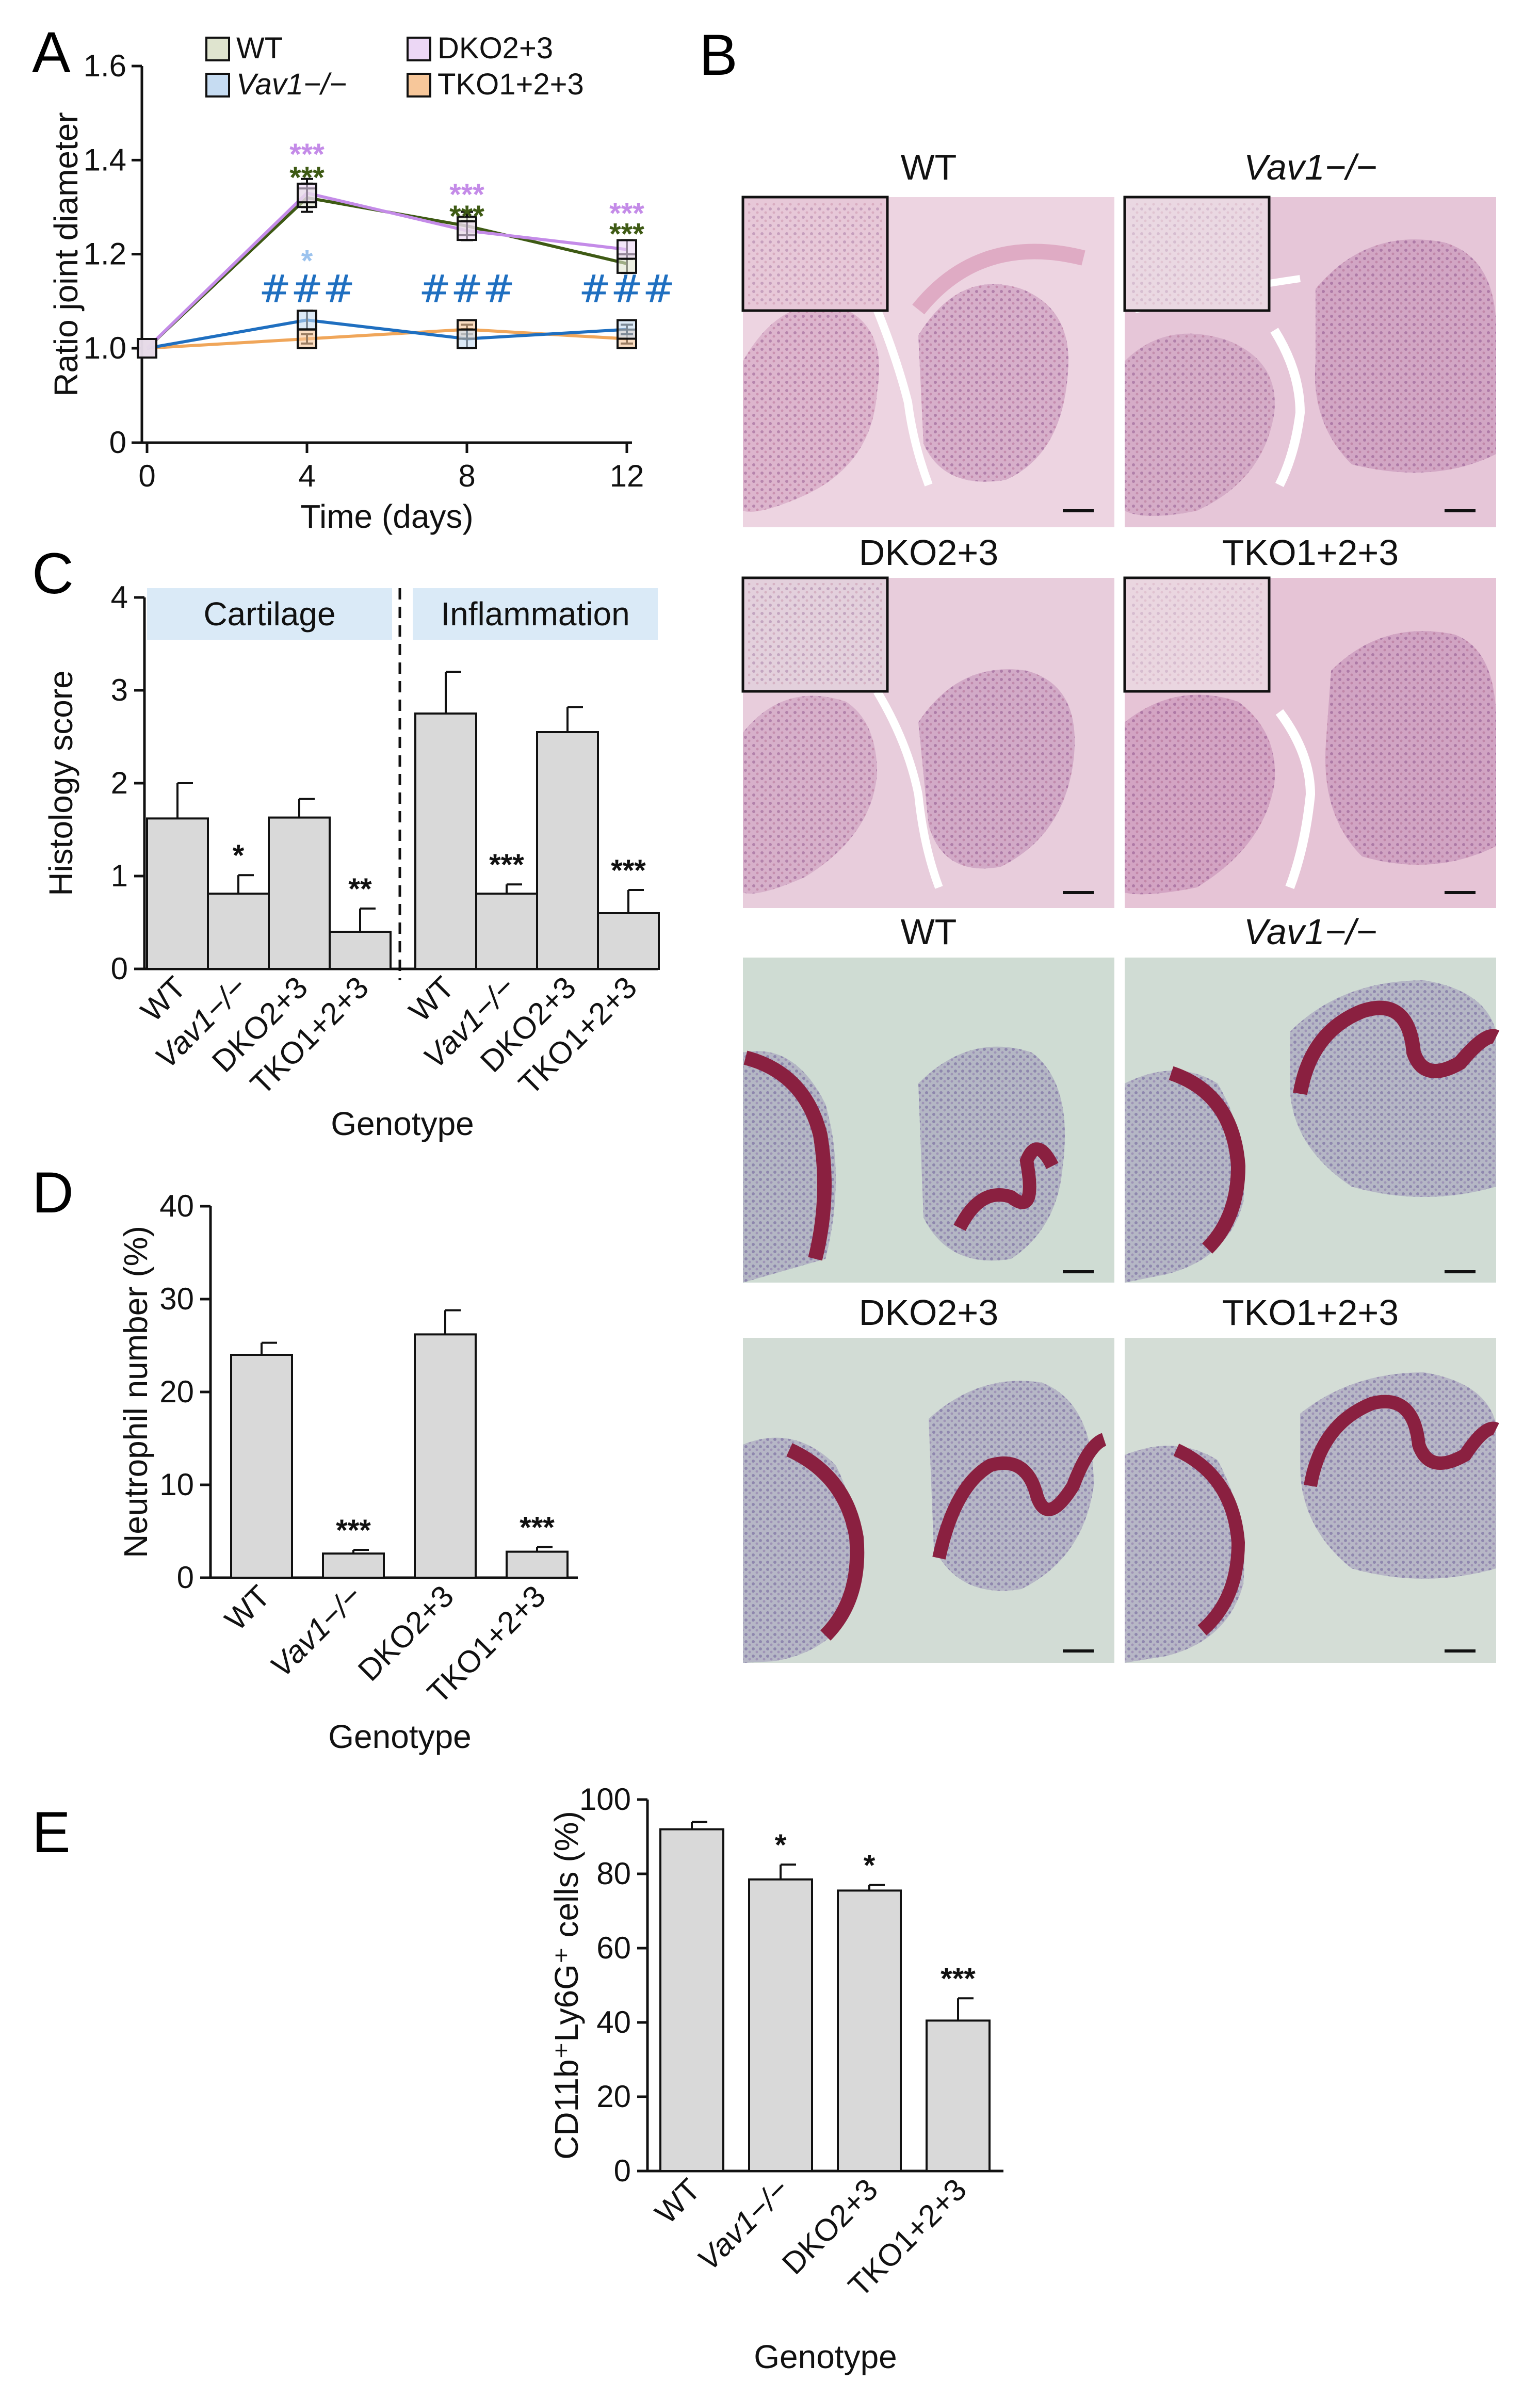 This screenshot has height=2381, width=1540. Describe the element at coordinates (105, 348) in the screenshot. I see `y-tick-label: 1.0` at that location.